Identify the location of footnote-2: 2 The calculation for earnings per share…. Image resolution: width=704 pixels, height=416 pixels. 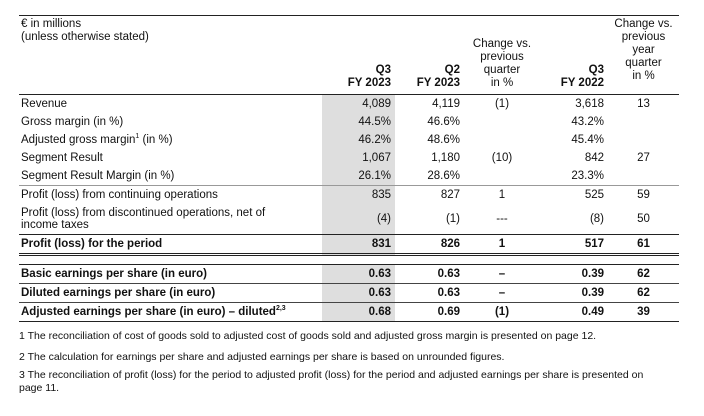
(262, 357).